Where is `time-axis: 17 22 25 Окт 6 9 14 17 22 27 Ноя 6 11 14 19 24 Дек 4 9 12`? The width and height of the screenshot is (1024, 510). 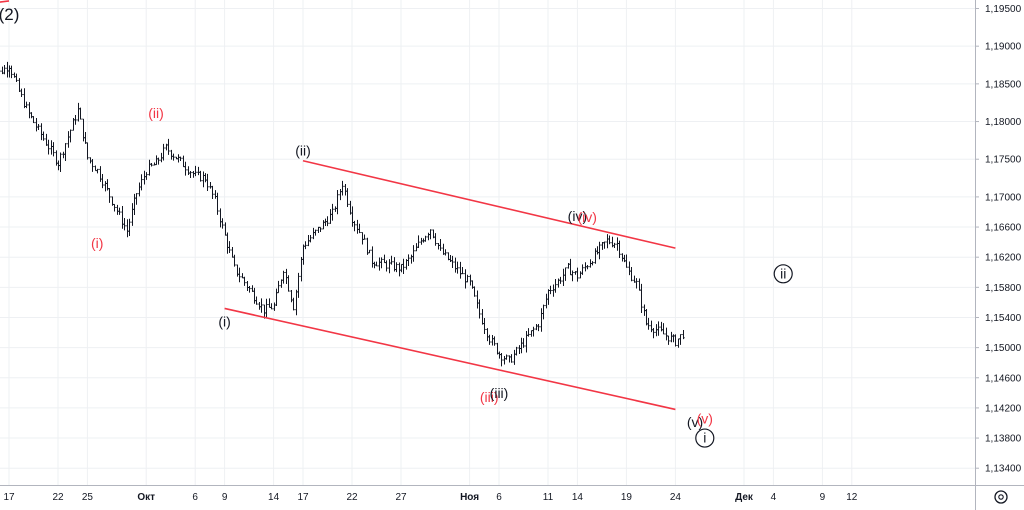
time-axis: 17 22 25 Окт 6 9 14 17 22 27 Ноя 6 11 14 19 24 Дек 4 9 12 is located at coordinates (512, 494).